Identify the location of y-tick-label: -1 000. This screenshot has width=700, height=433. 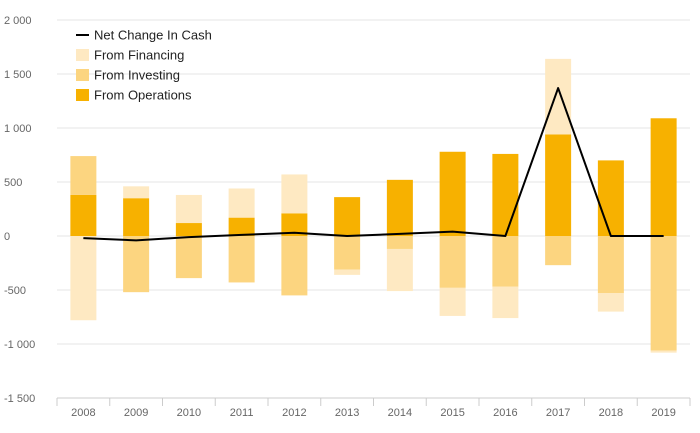
(19, 345).